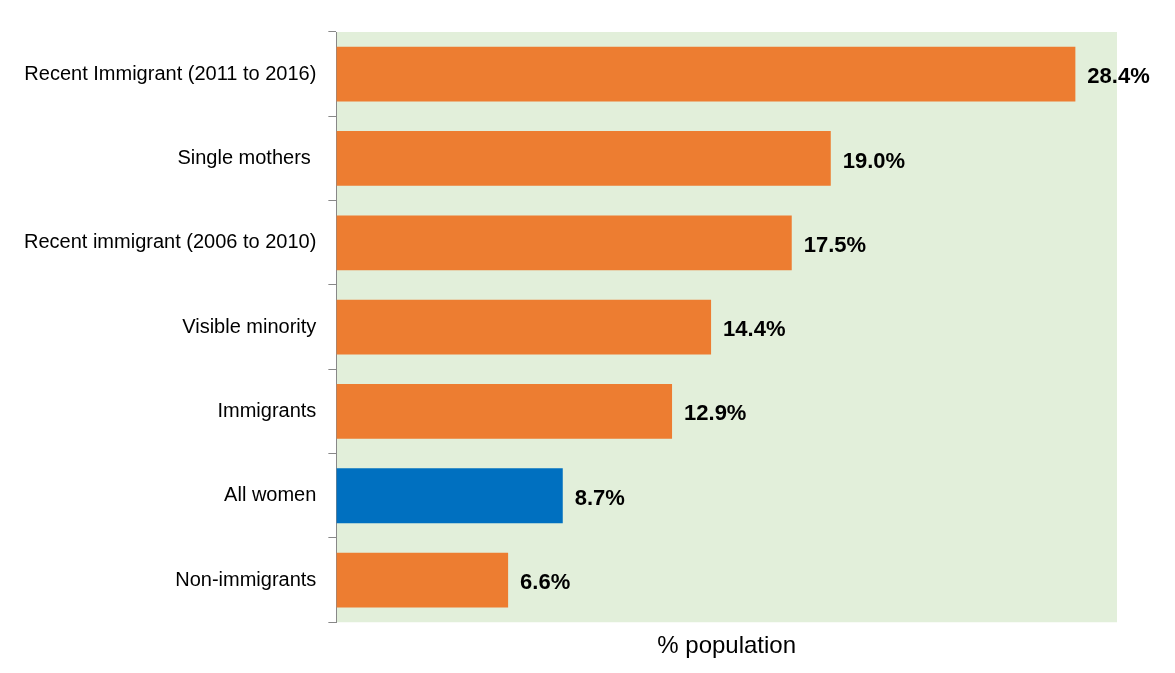 This screenshot has height=673, width=1175. I want to click on y-tick-label: All women, so click(270, 494).